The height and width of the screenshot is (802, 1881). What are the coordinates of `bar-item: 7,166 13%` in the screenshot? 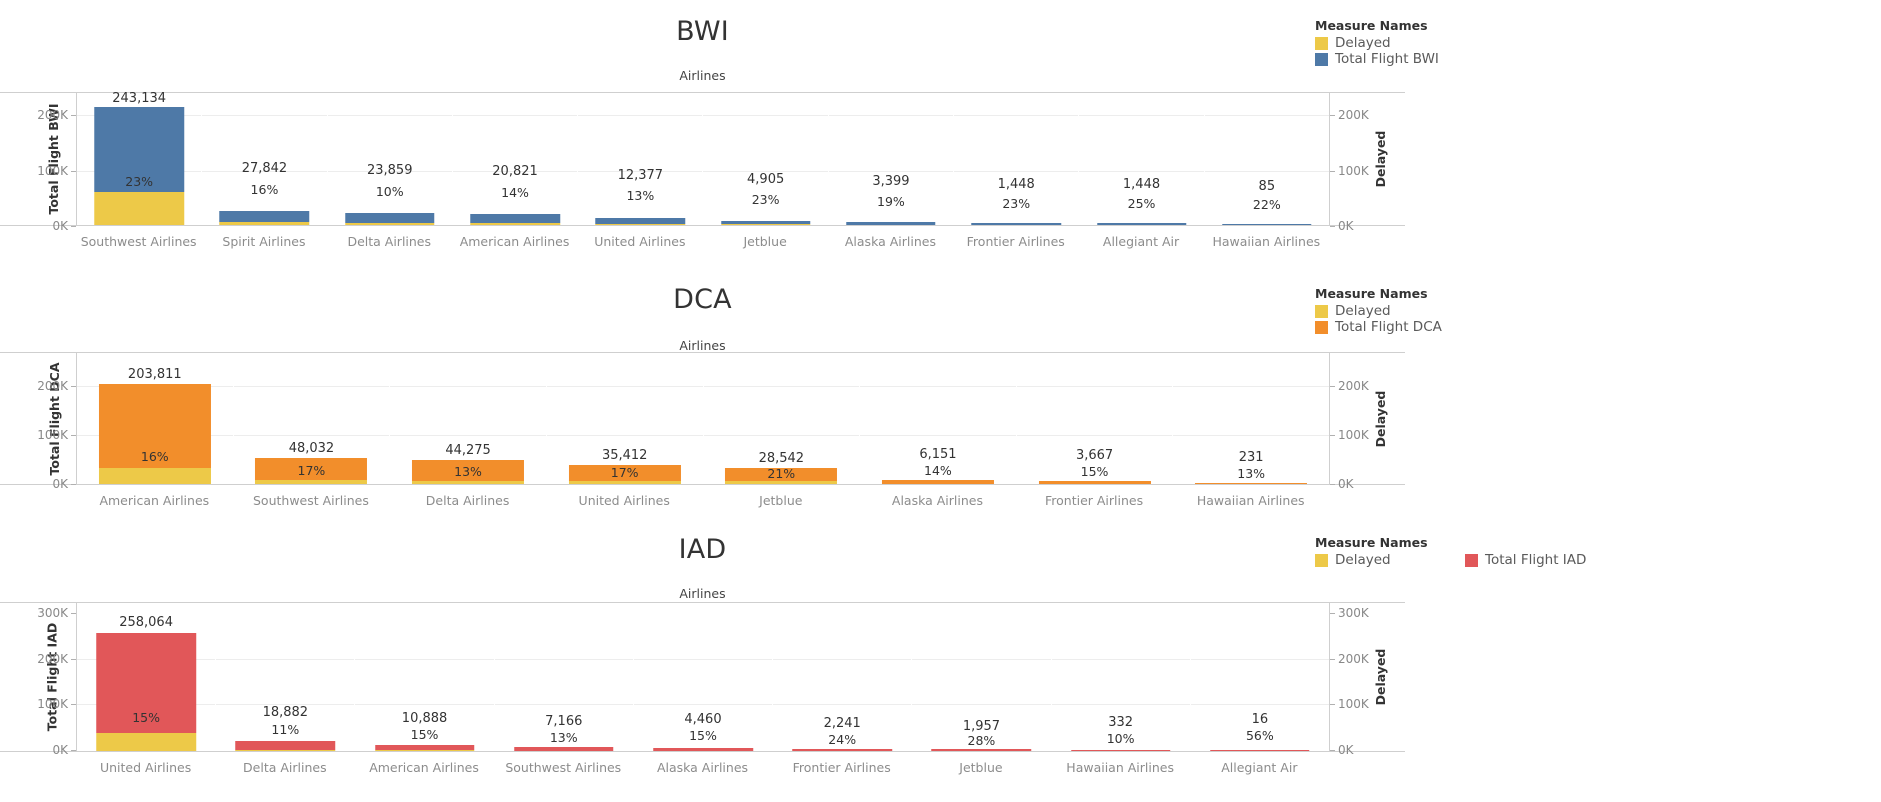 It's located at (564, 677).